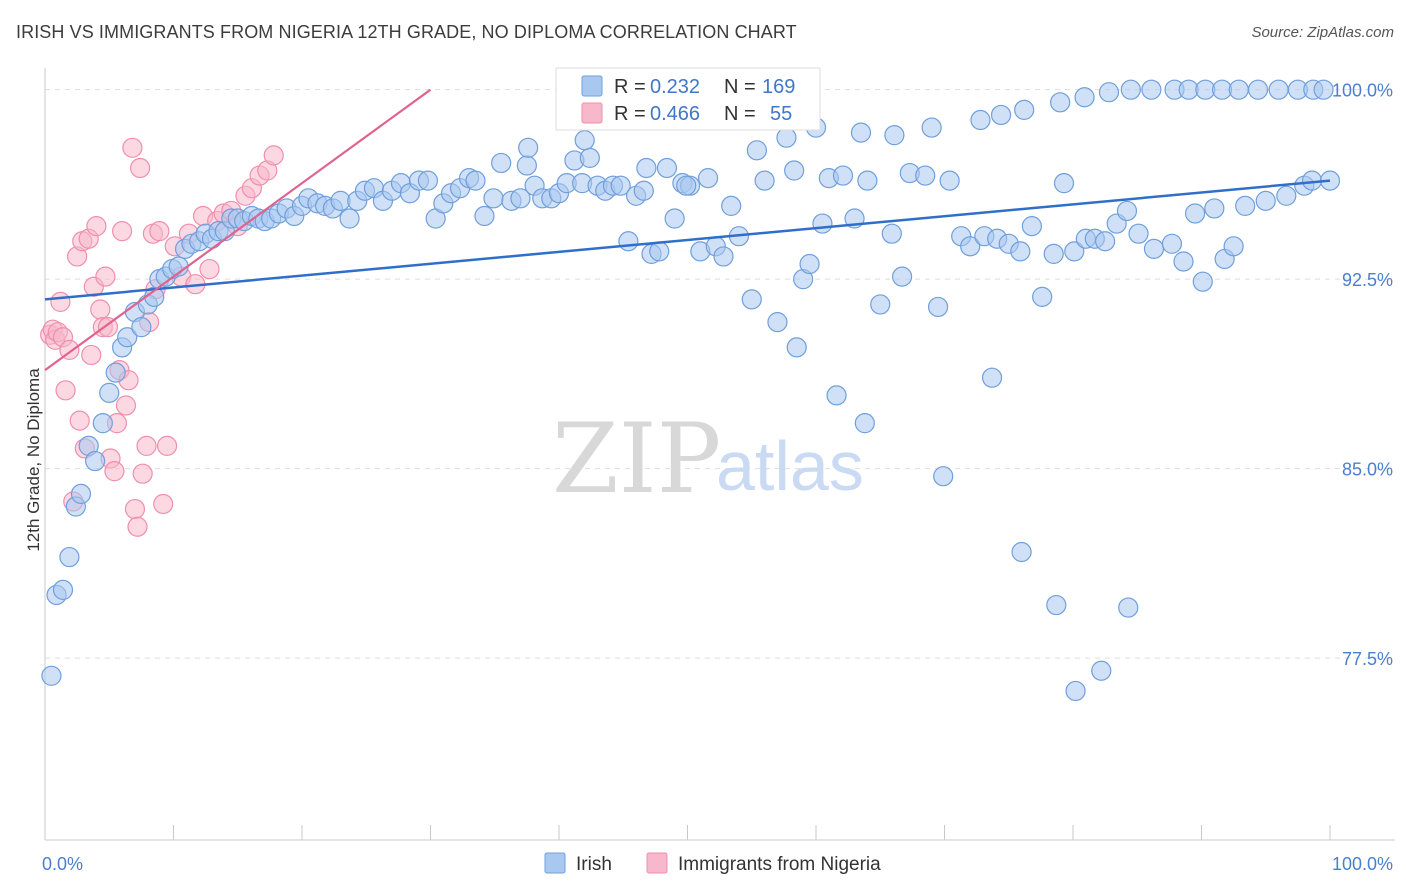  What do you see at coordinates (555, 863) in the screenshot?
I see `bottom-legend-swatch-irish` at bounding box center [555, 863].